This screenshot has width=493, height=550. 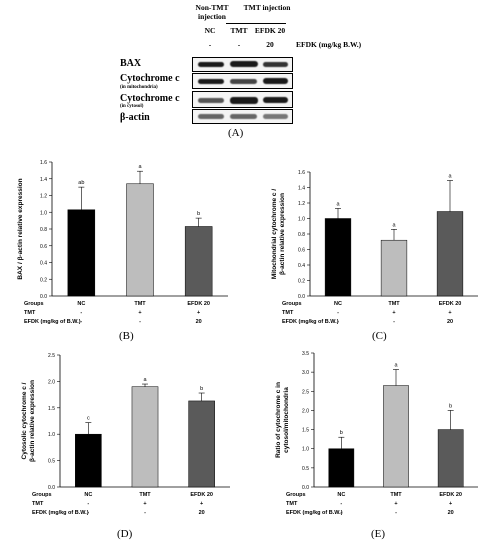 What do you see at coordinates (286, 420) in the screenshot?
I see `y-axis-label: cytosol/mitochondria` at bounding box center [286, 420].